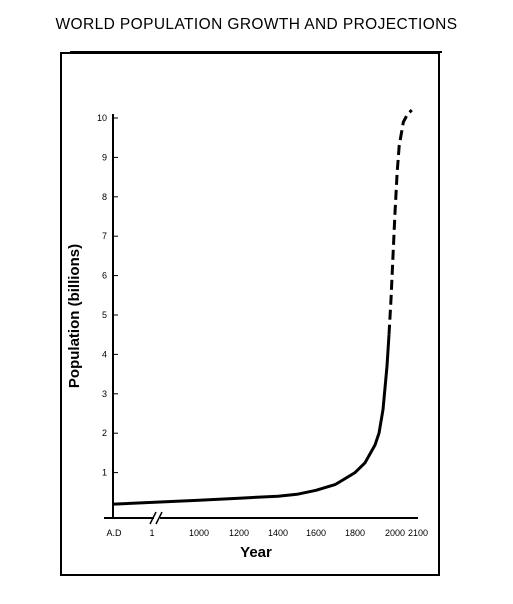  What do you see at coordinates (114, 533) in the screenshot?
I see `x-tick-label: A.D` at bounding box center [114, 533].